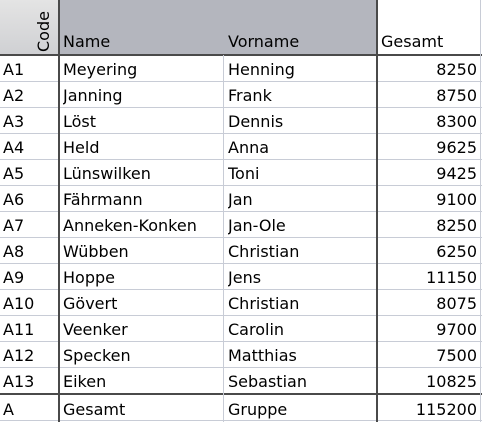 This screenshot has height=422, width=482. I want to click on cell-gesamt: 7500, so click(456, 355).